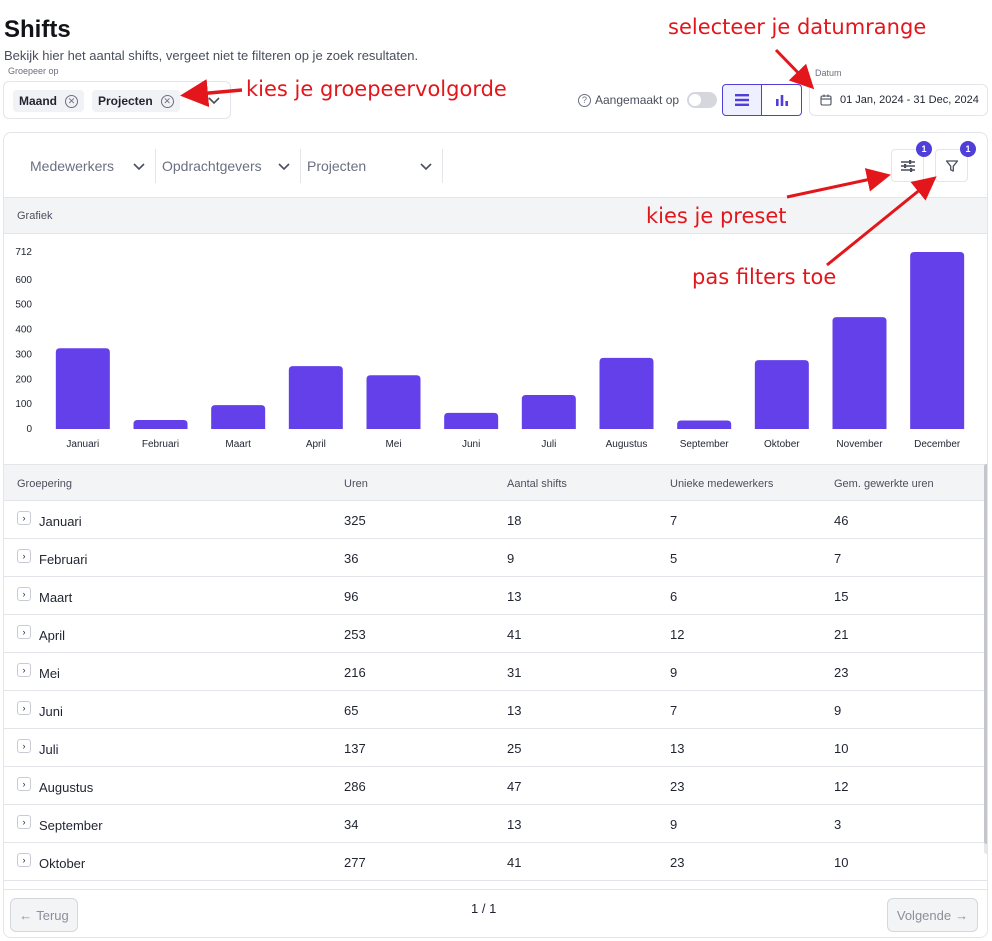 This screenshot has height=941, width=992. Describe the element at coordinates (537, 484) in the screenshot. I see `column-header-aantal-shifts: Aantal shifts` at that location.